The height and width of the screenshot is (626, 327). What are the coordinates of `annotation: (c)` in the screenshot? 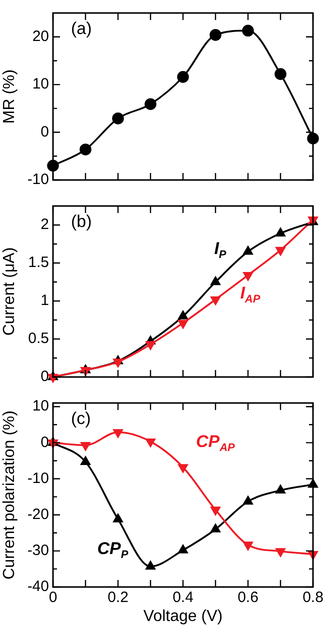 It's located at (81, 418).